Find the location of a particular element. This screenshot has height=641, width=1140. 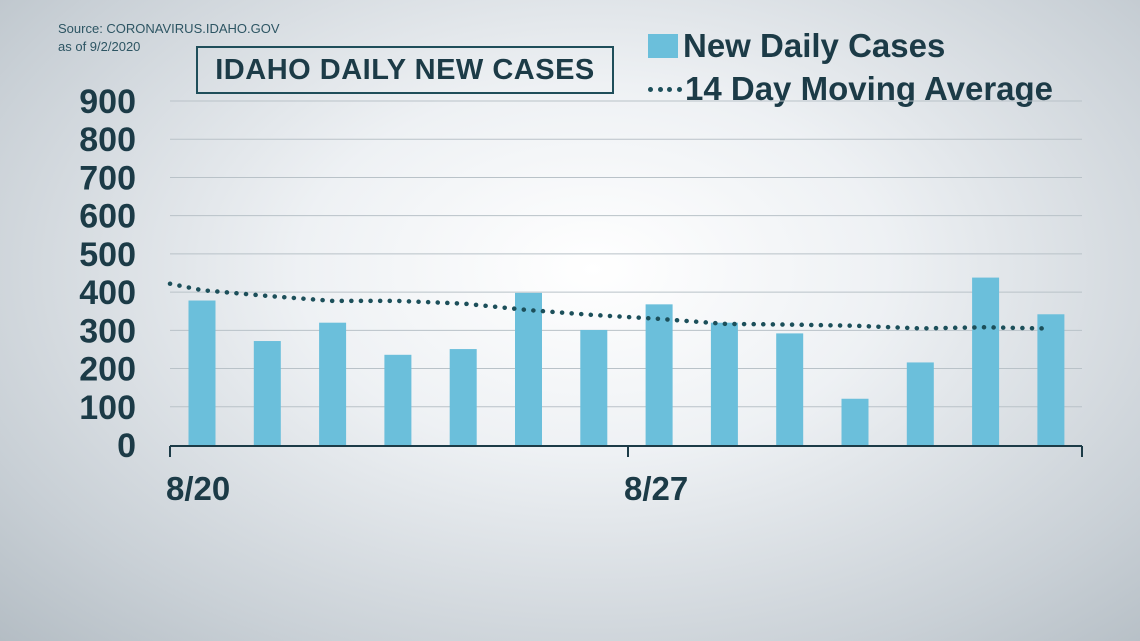

legend-item-bars: New Daily Cases is located at coordinates (850, 46).